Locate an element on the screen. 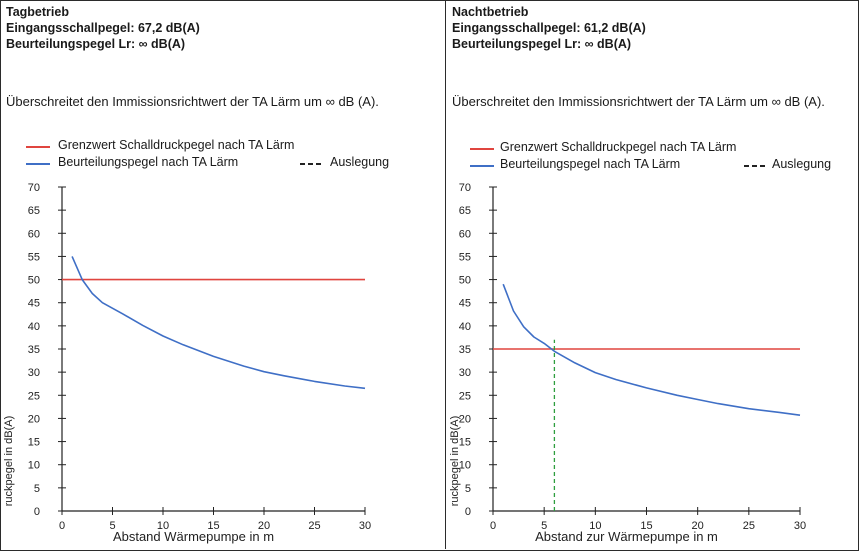  input-level: Eingangsschallpegel: 61,2 dB(A) is located at coordinates (549, 28).